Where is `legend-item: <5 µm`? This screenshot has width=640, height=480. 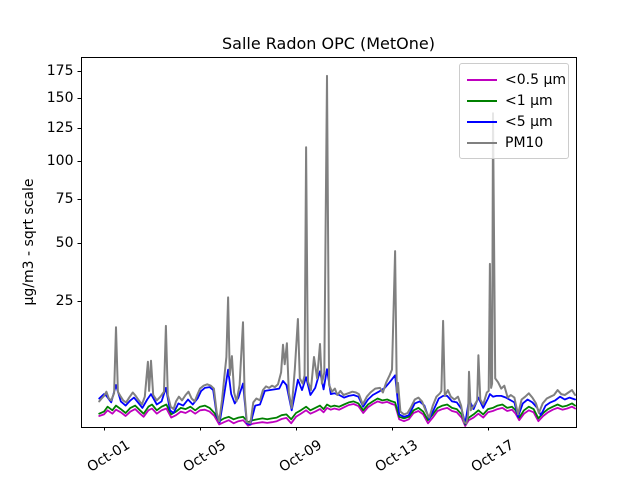 legend-item: <5 µm is located at coordinates (513, 121).